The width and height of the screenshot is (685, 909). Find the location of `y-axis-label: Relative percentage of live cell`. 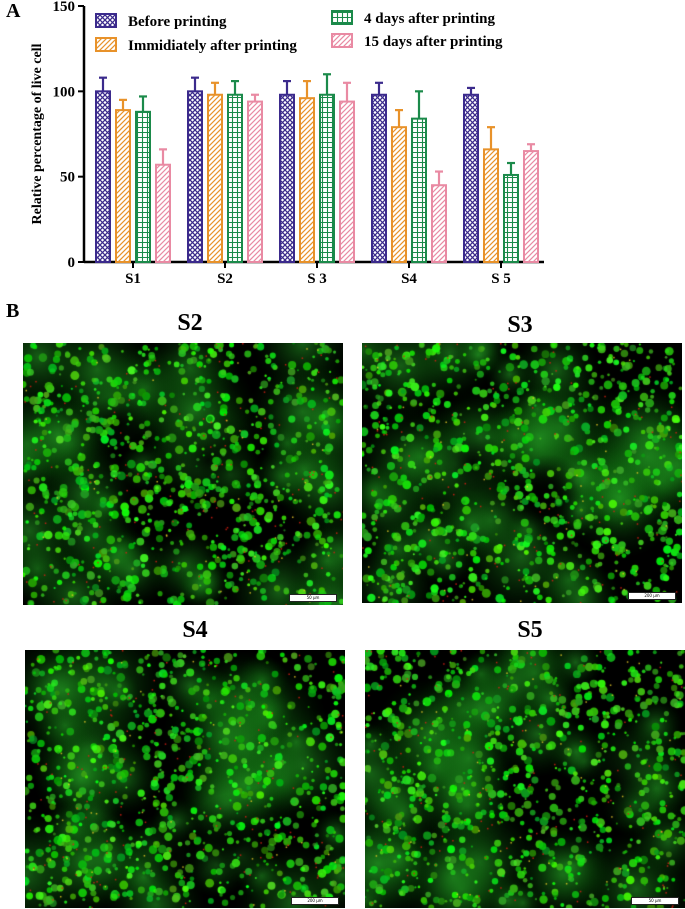

y-axis-label: Relative percentage of live cell is located at coordinates (37, 133).